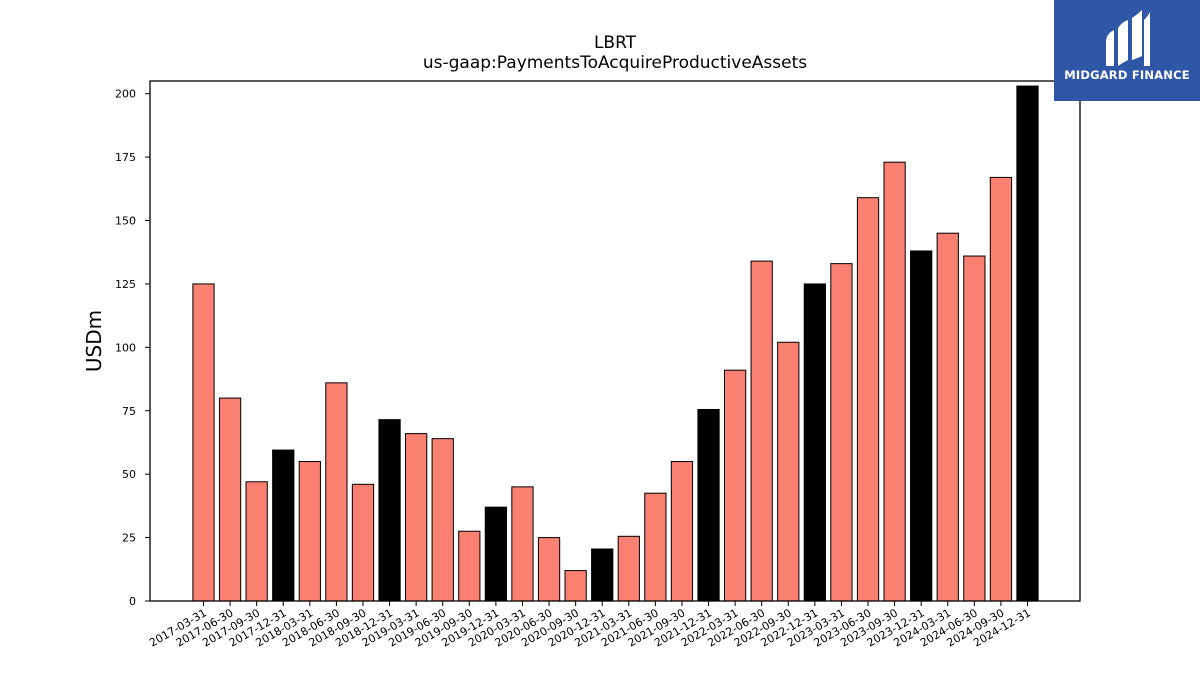 The image size is (1200, 675). Describe the element at coordinates (1128, 38) in the screenshot. I see `midgard-logo-icon` at that location.